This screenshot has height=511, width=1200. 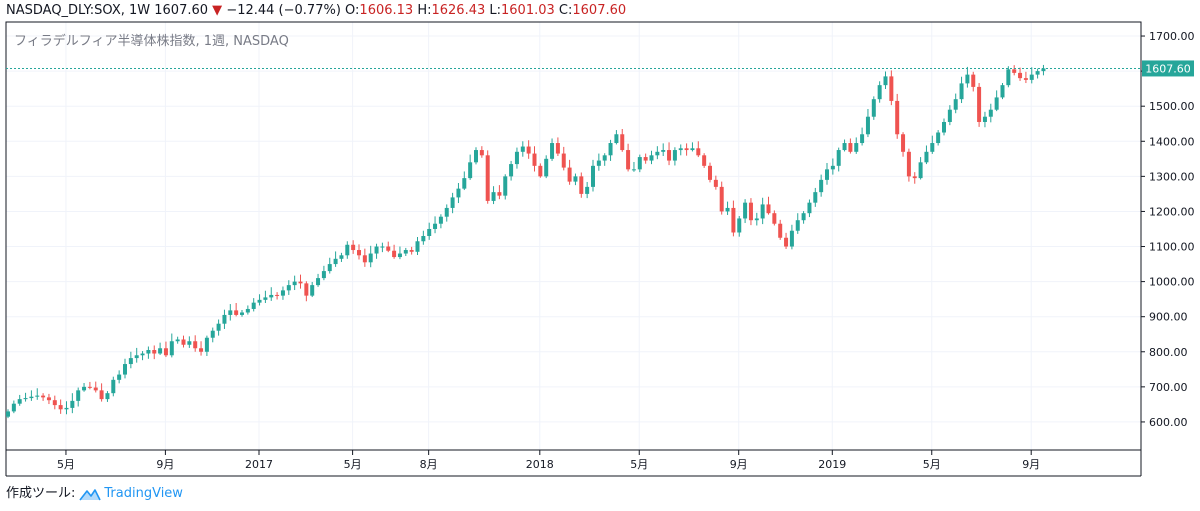 I want to click on y-tick-label: 800.00, so click(x=1168, y=352).